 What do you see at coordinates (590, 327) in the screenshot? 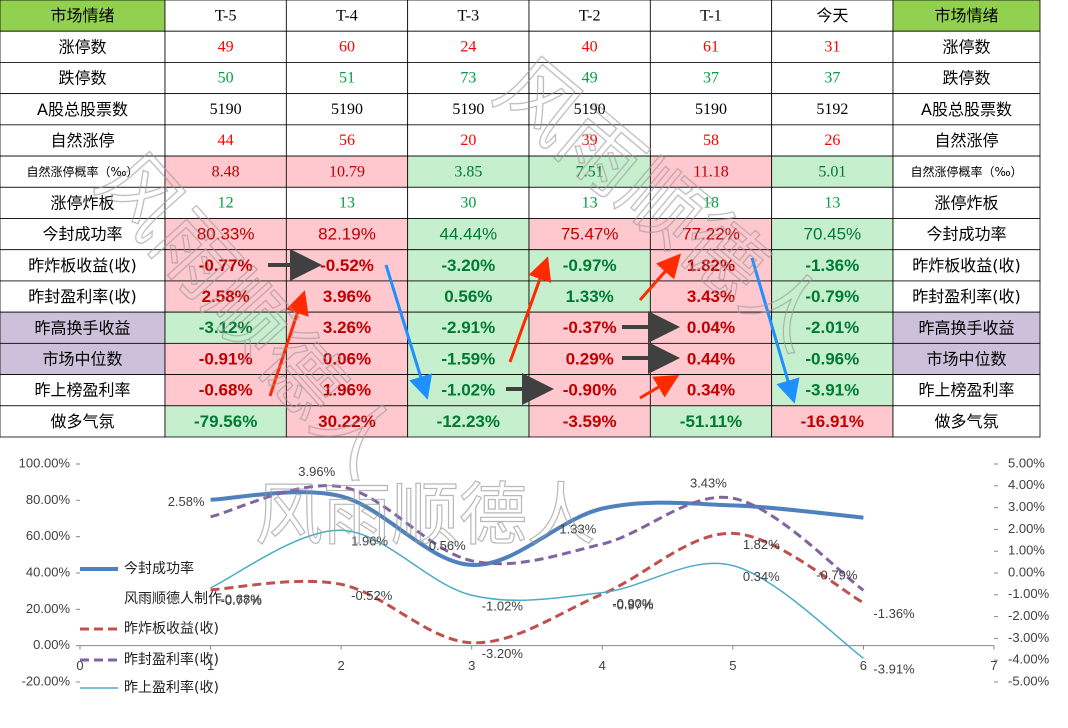
I see `cell-text: -0.37%` at bounding box center [590, 327].